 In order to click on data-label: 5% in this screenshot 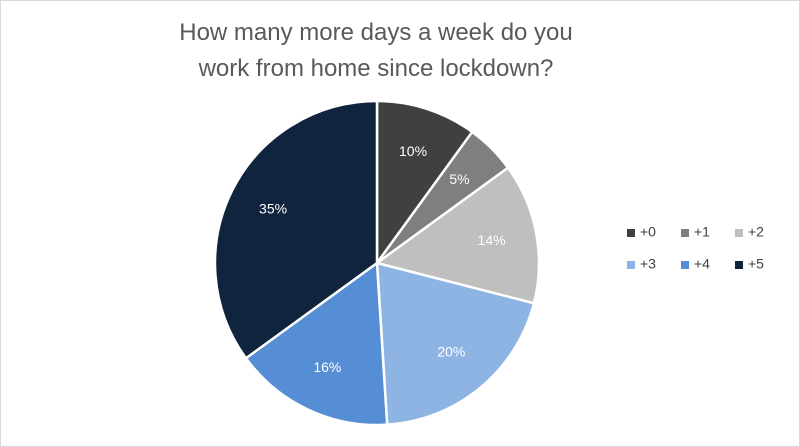, I will do `click(459, 179)`.